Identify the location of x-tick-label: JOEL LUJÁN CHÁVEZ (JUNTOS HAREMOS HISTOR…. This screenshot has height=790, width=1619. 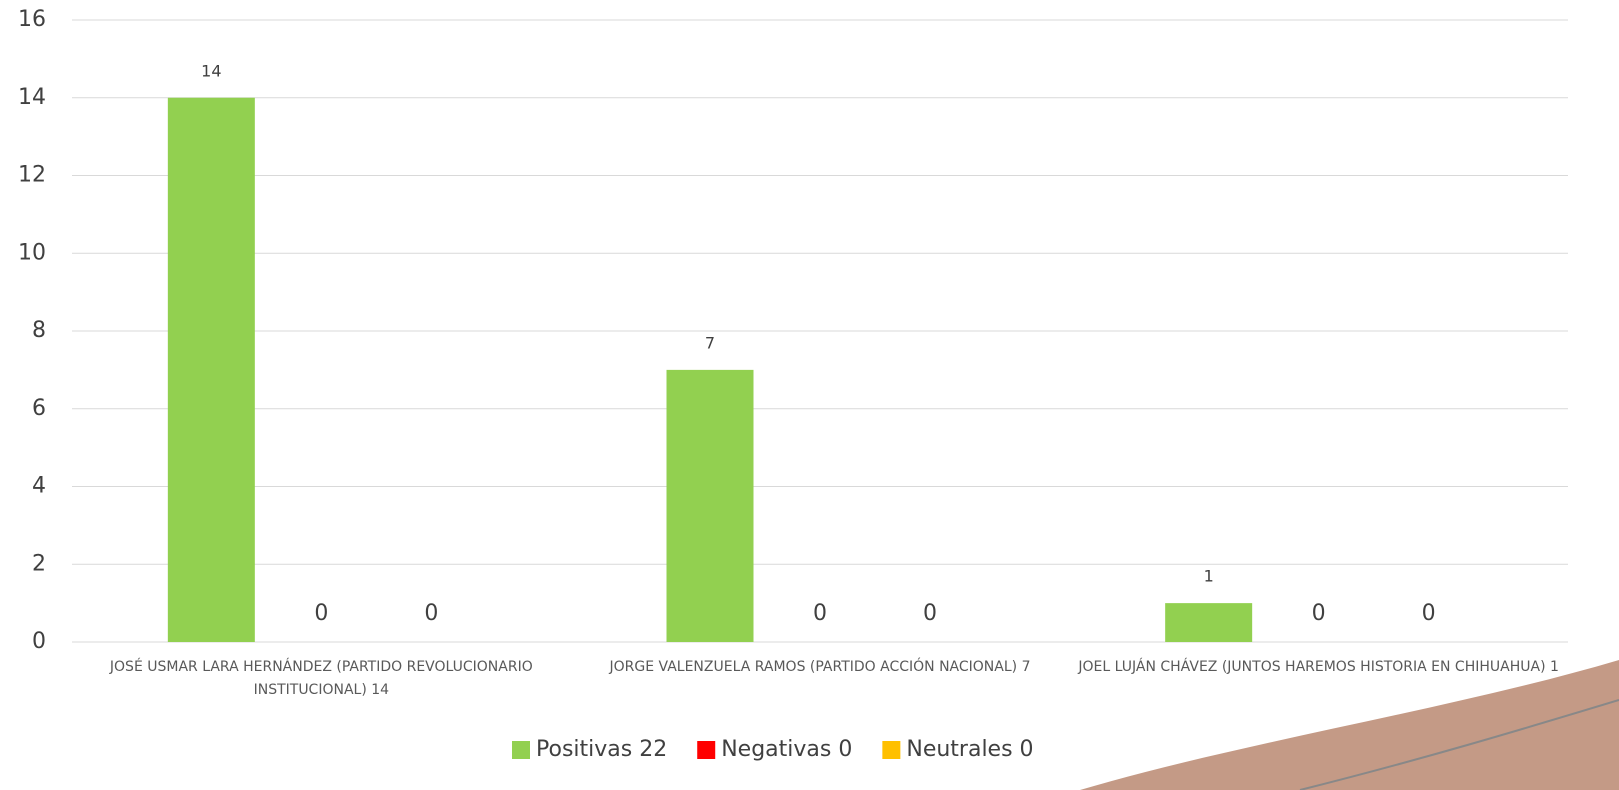
(1318, 667).